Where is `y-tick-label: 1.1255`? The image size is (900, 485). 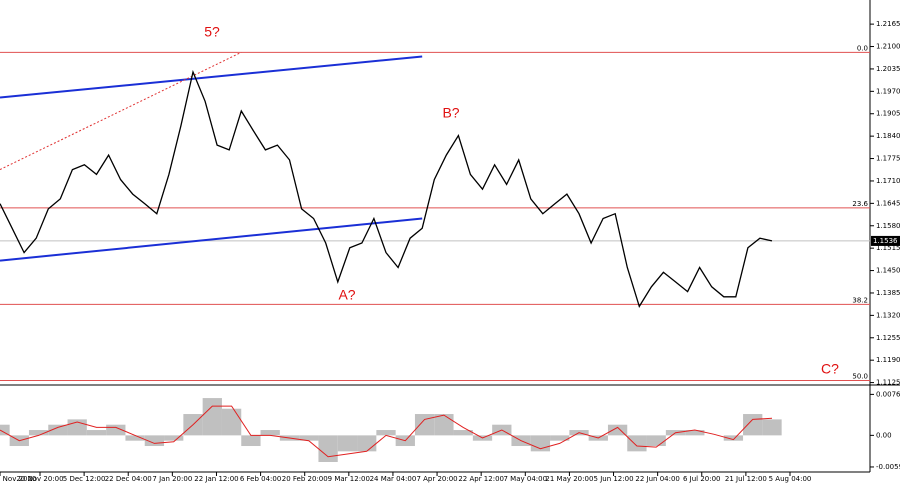
y-tick-label: 1.1255 is located at coordinates (888, 338).